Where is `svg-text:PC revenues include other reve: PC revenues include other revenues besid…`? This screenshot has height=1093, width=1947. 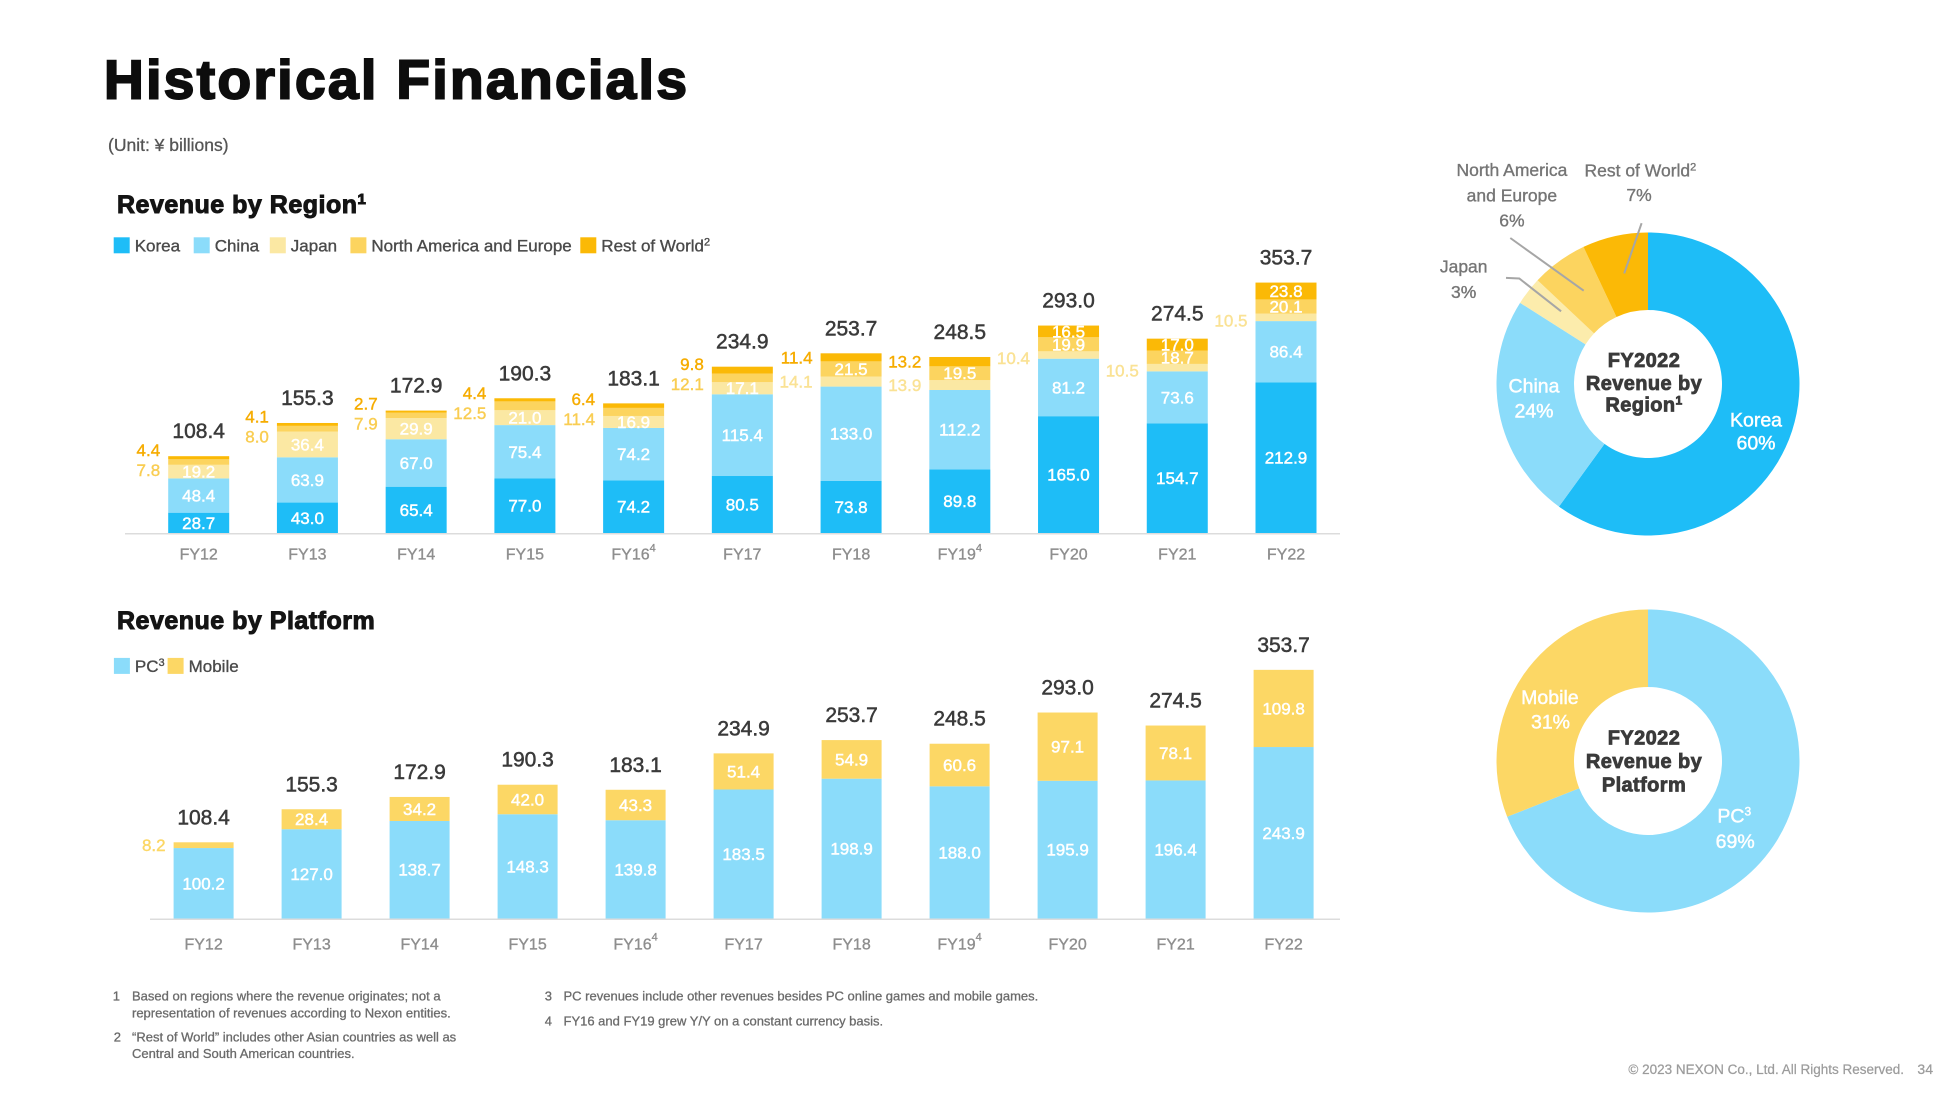 svg-text:PC revenues include other reve: PC revenues include other revenues besid… is located at coordinates (801, 996).